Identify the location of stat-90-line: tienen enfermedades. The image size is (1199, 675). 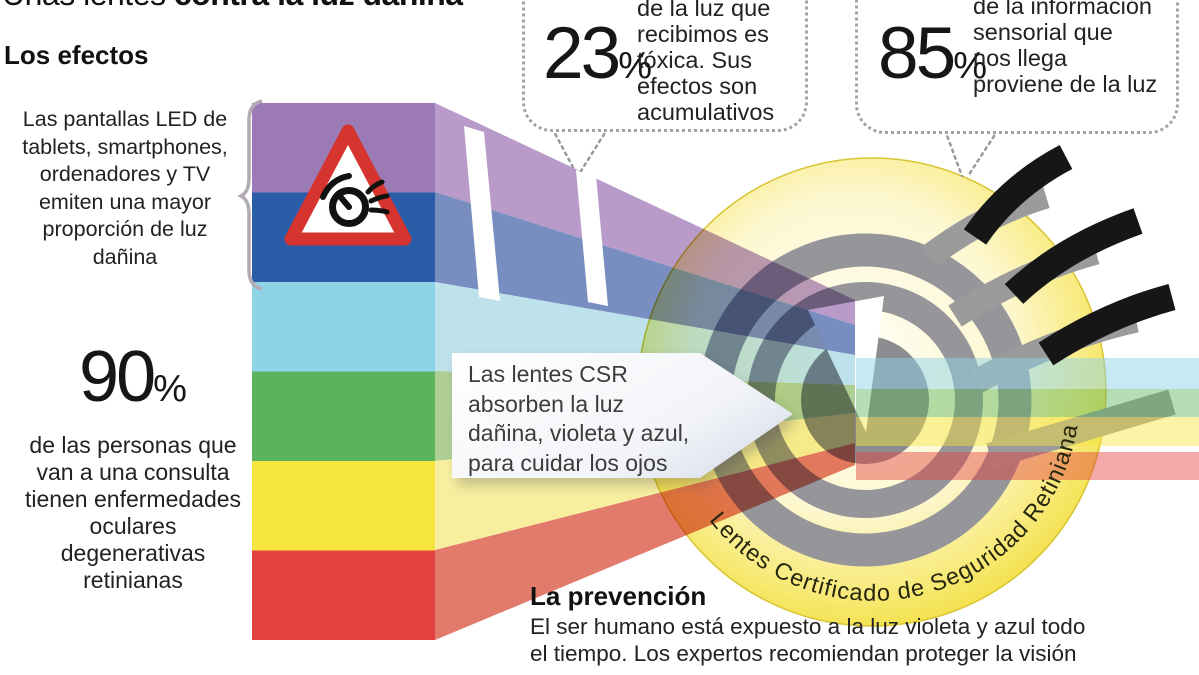
(133, 499).